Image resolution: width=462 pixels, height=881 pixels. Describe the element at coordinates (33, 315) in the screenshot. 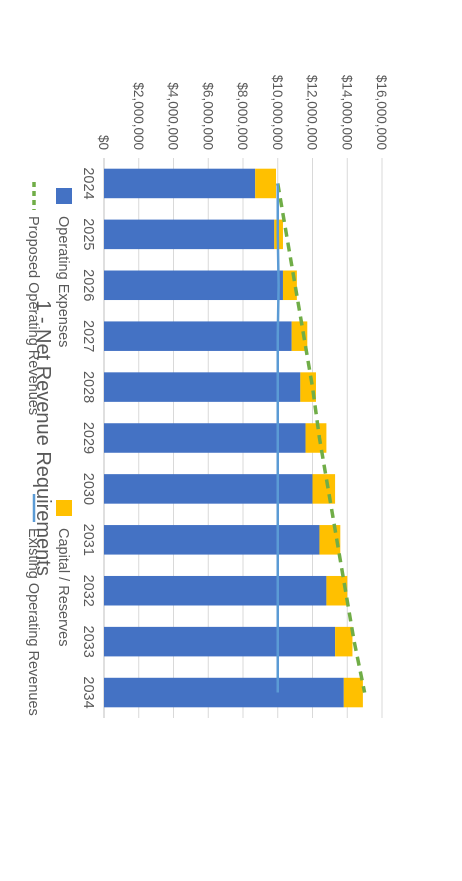

I see `legend-label-proposed-operating-revenues: Proposed Operating Revenues` at that location.